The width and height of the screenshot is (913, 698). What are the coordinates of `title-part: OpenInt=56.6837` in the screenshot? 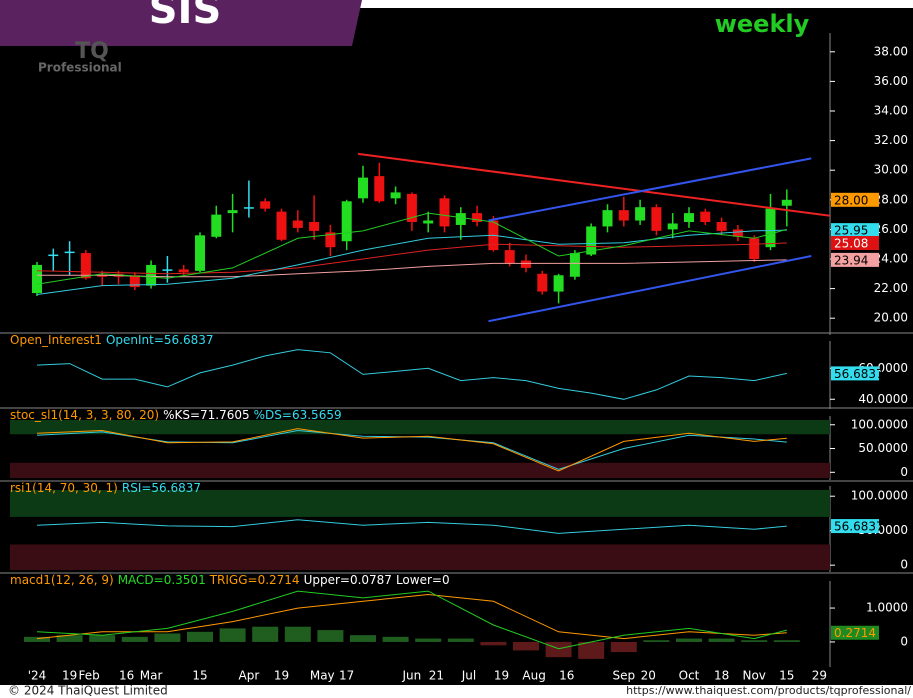 It's located at (160, 340).